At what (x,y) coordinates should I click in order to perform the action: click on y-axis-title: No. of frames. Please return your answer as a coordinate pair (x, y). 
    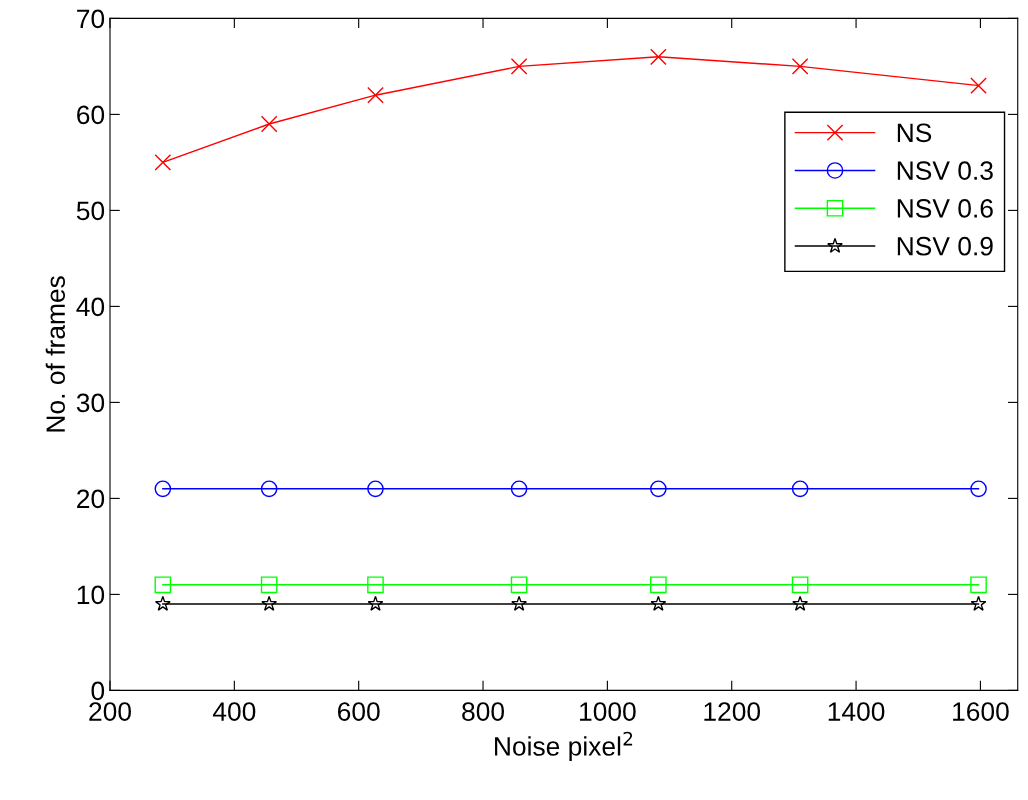
    Looking at the image, I should click on (55, 354).